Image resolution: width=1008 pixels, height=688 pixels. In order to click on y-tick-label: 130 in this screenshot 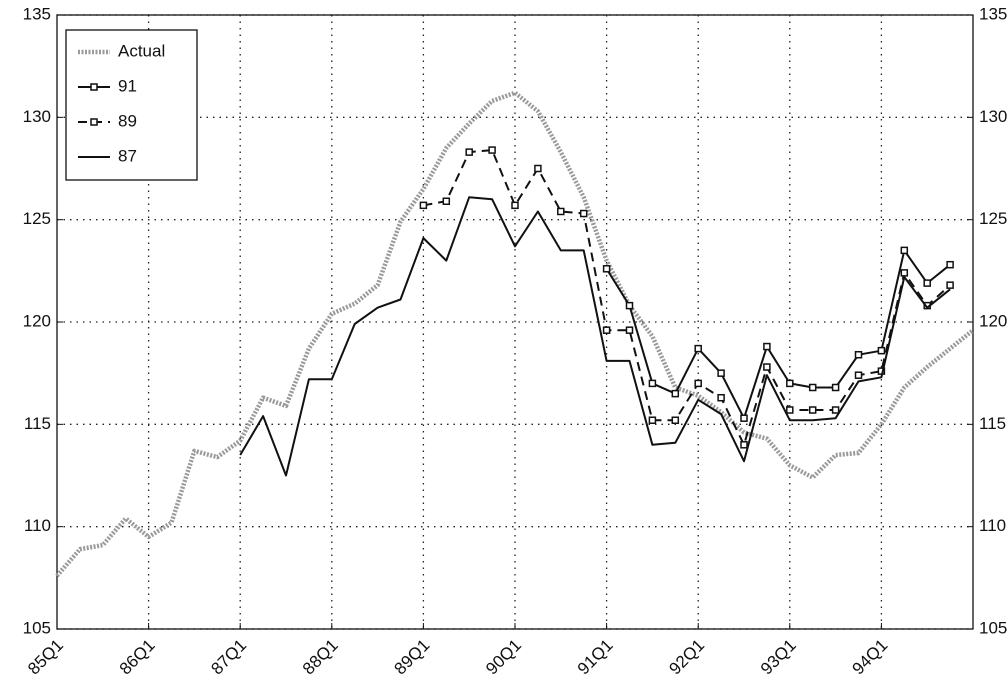, I will do `click(37, 116)`.